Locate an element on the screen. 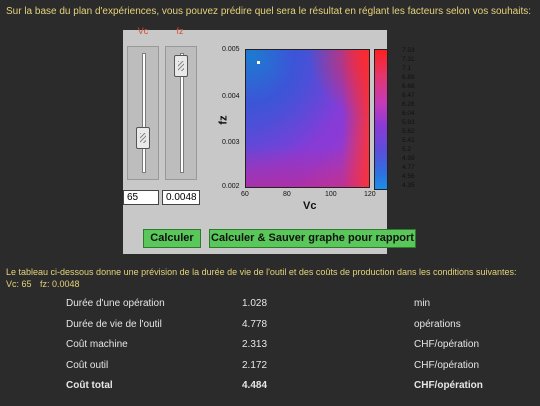 This screenshot has height=406, width=540. y-tick-0: 0.005 is located at coordinates (231, 49).